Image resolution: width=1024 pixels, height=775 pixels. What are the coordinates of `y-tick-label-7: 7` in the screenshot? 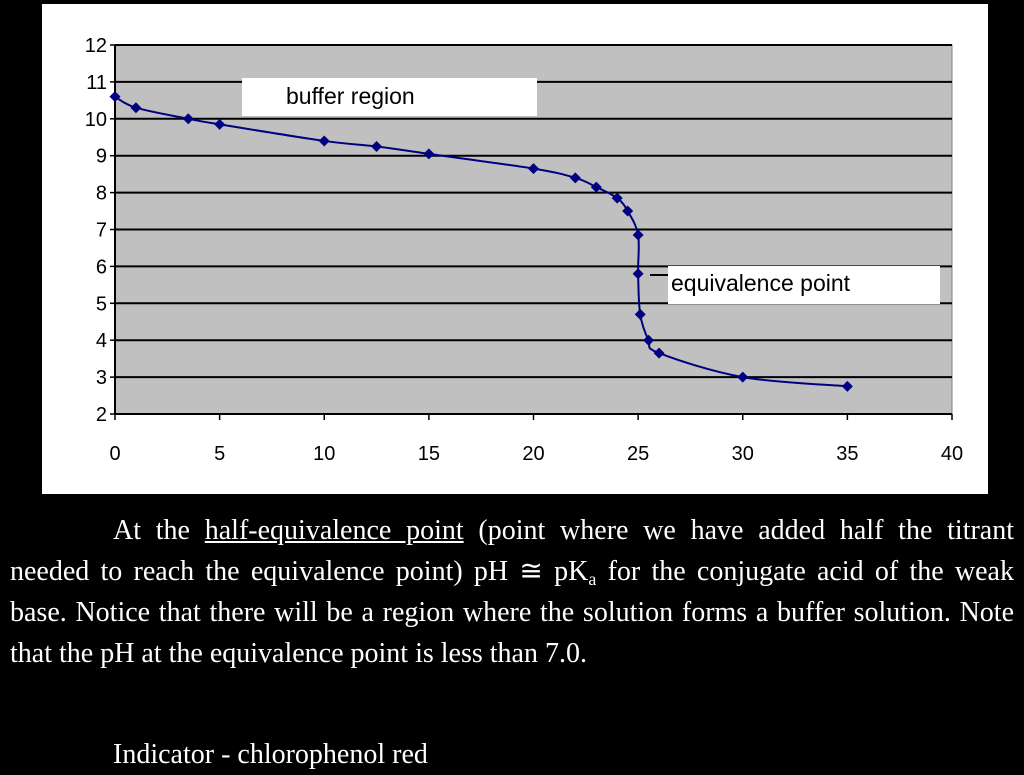 It's located at (101, 231).